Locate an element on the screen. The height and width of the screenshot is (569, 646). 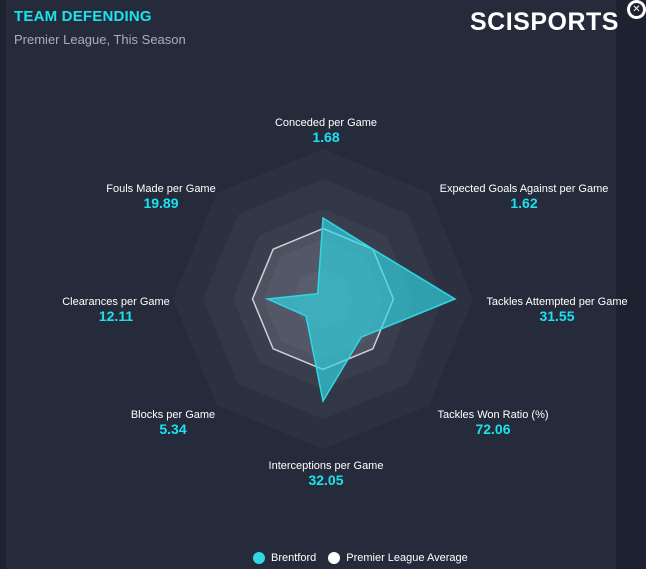
legend-dot-brentford is located at coordinates (259, 558).